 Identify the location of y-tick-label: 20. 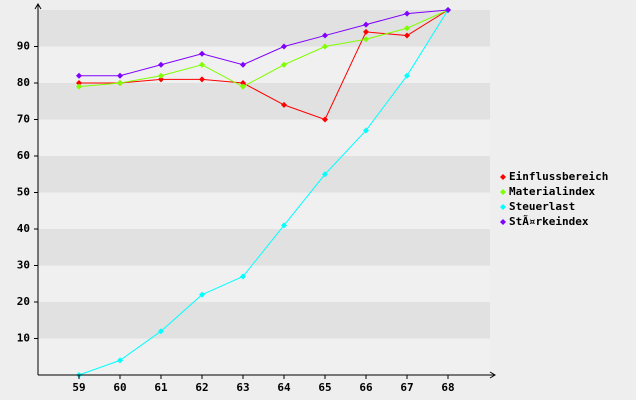
(23, 301).